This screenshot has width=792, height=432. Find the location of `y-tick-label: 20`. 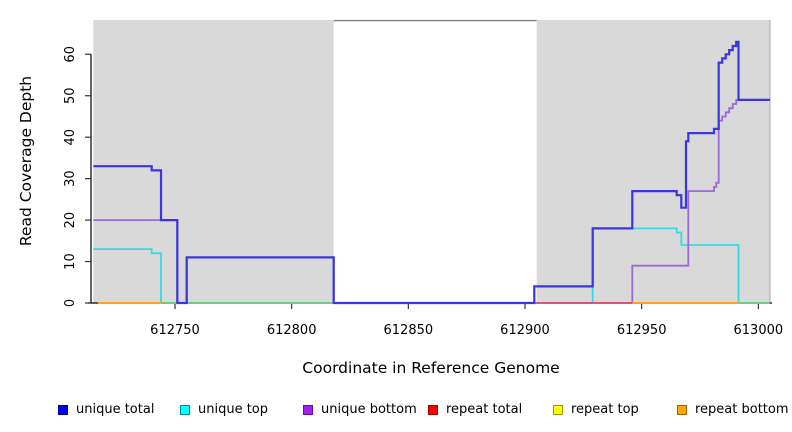

y-tick-label: 20 is located at coordinates (70, 220).